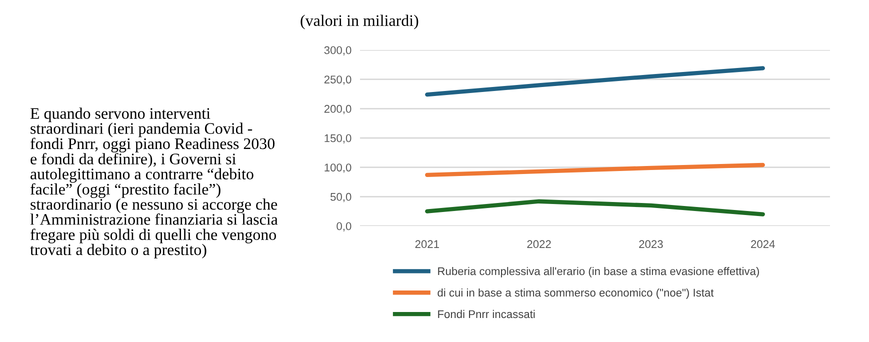 The width and height of the screenshot is (869, 342). I want to click on y-tick-label: 150,0, so click(338, 139).